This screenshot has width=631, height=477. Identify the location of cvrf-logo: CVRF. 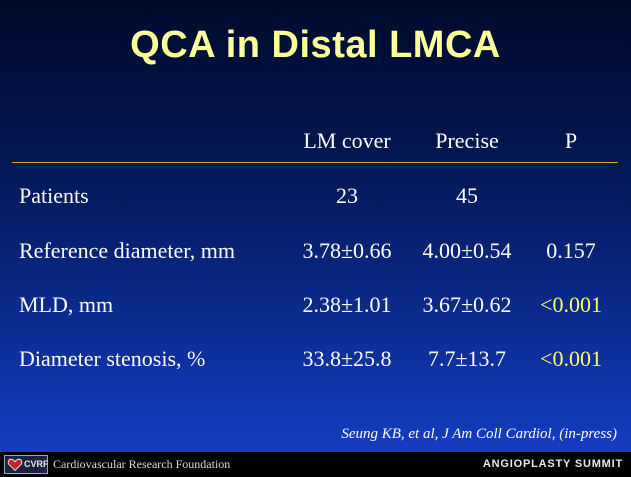
(26, 464).